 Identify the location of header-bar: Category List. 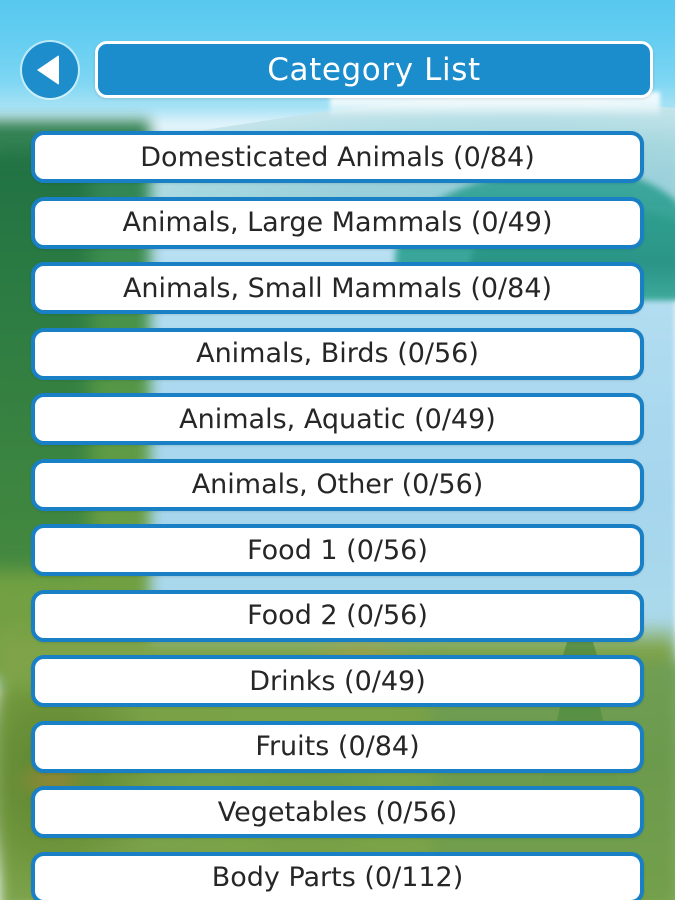
(337, 60).